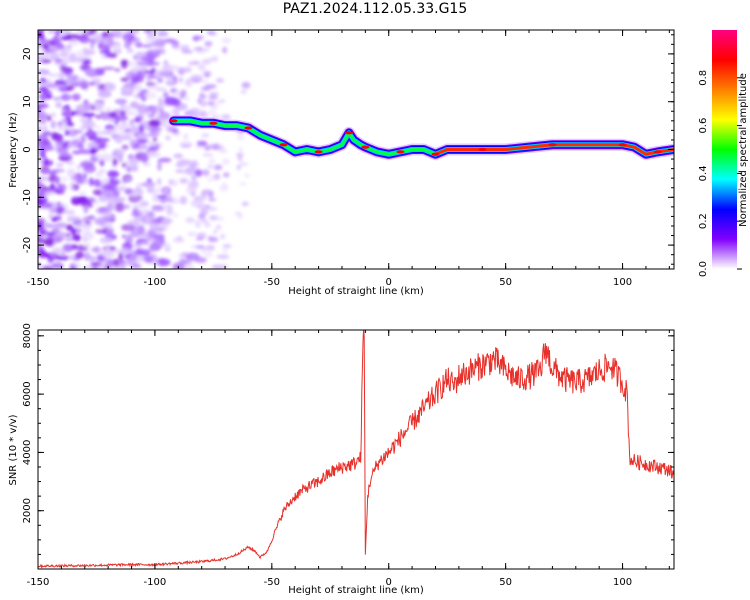 The image size is (750, 600). Describe the element at coordinates (155, 282) in the screenshot. I see `x-tick-label: -100` at that location.